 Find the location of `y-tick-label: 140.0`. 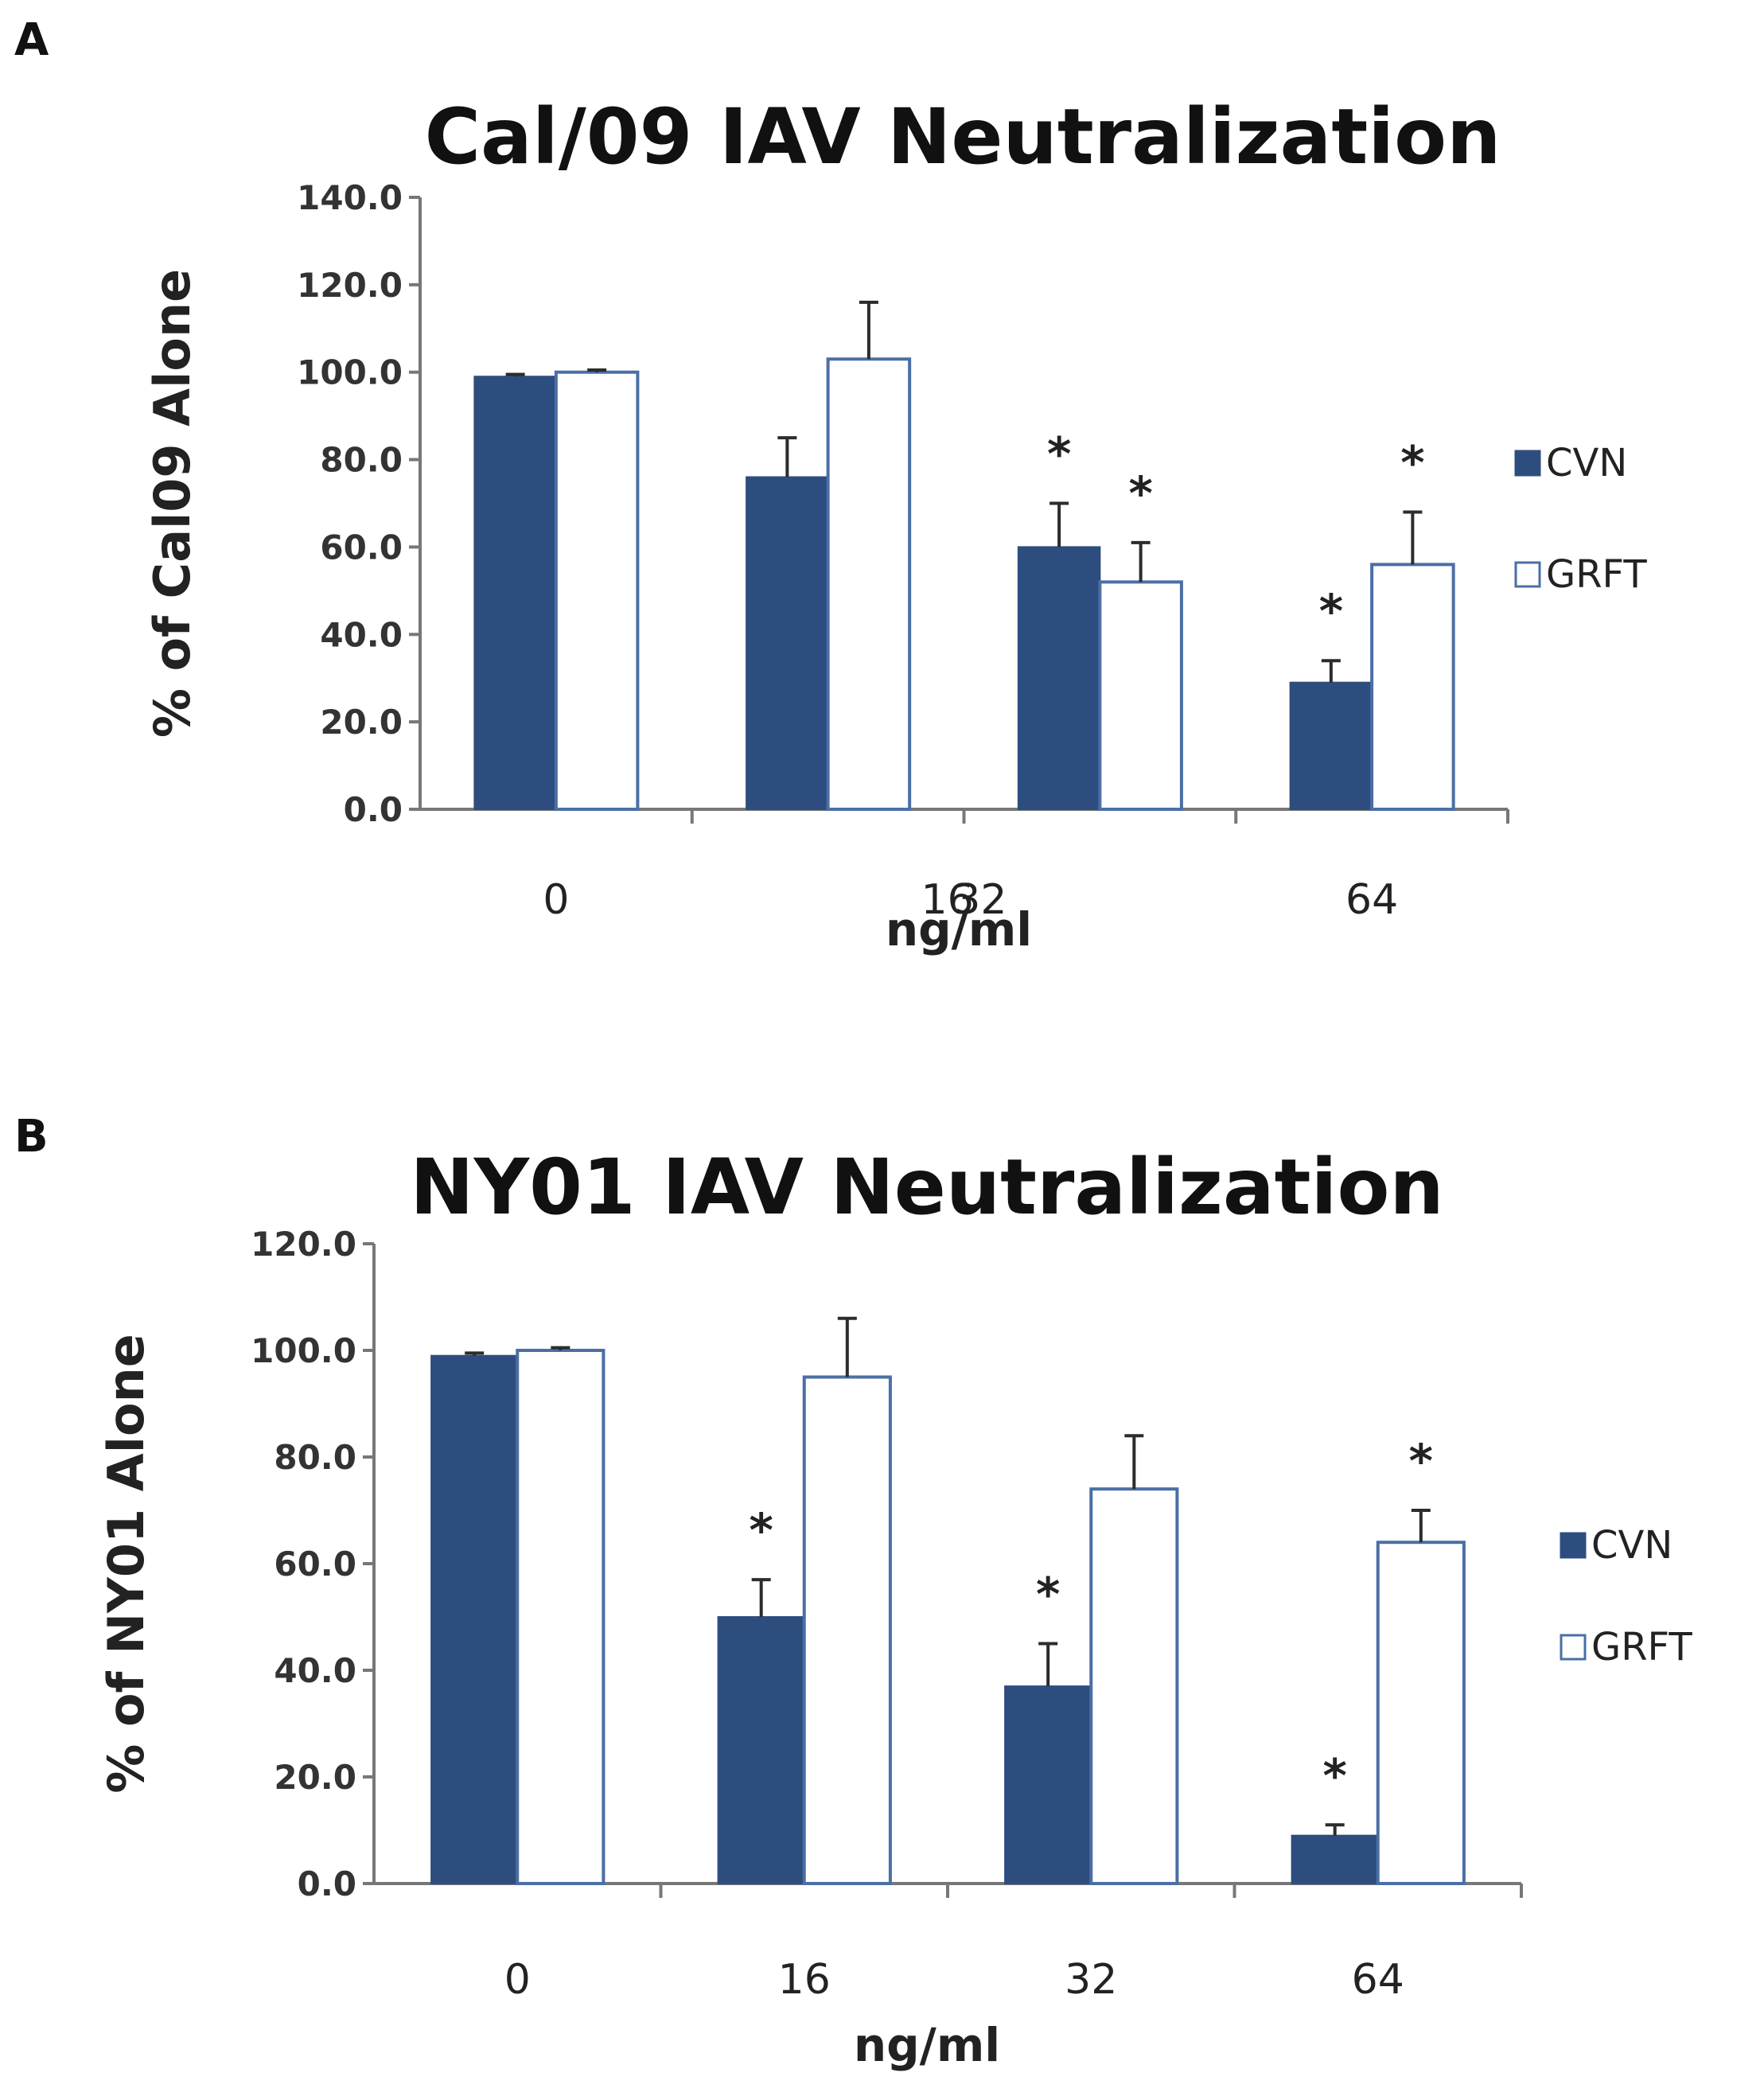

y-tick-label: 140.0 is located at coordinates (350, 197).